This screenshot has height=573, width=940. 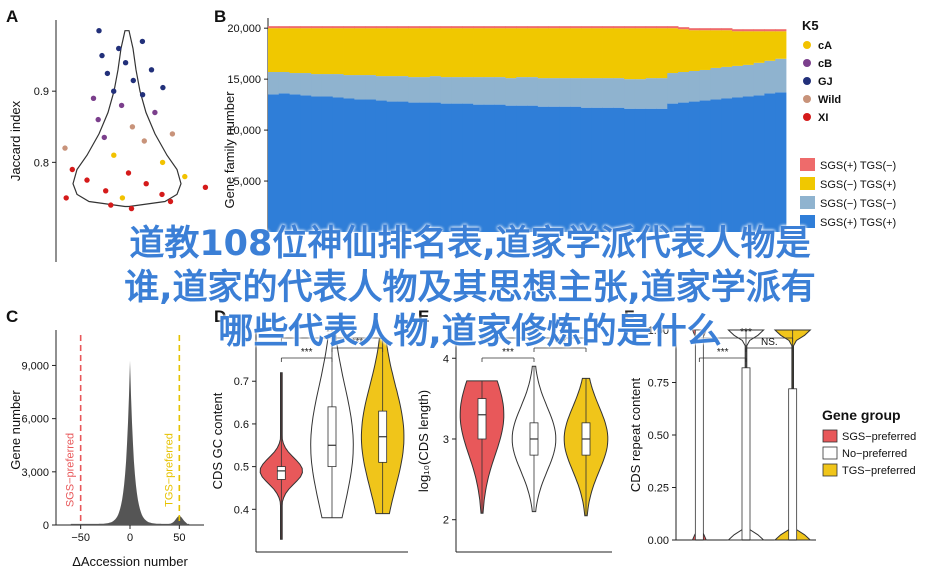 What do you see at coordinates (127, 119) in the screenshot?
I see `panel-a-violin` at bounding box center [127, 119].